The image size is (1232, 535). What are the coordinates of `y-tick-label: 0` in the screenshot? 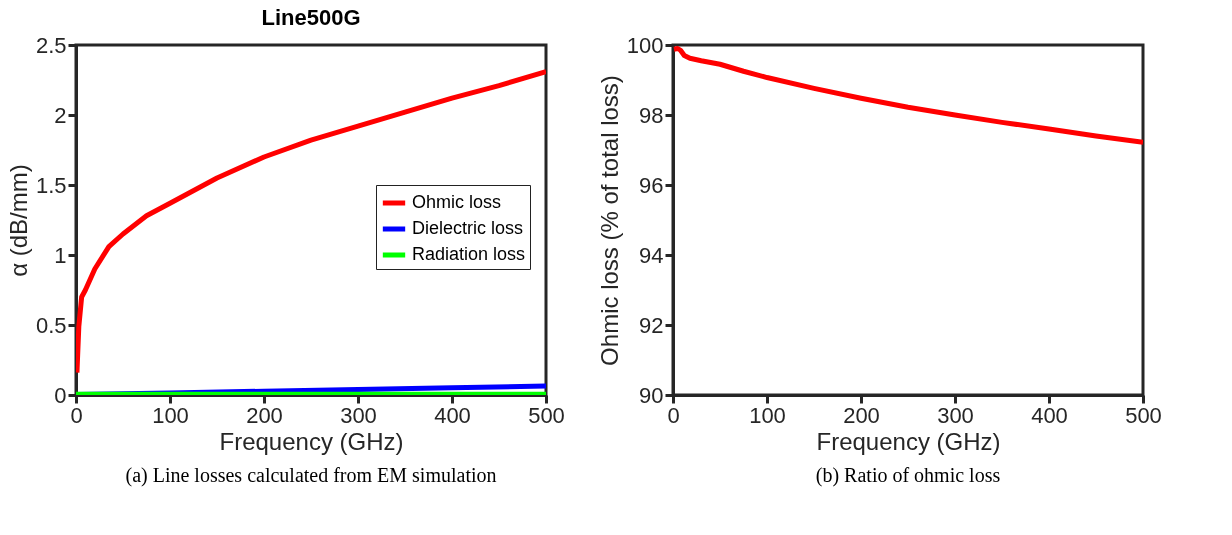 It's located at (60, 395).